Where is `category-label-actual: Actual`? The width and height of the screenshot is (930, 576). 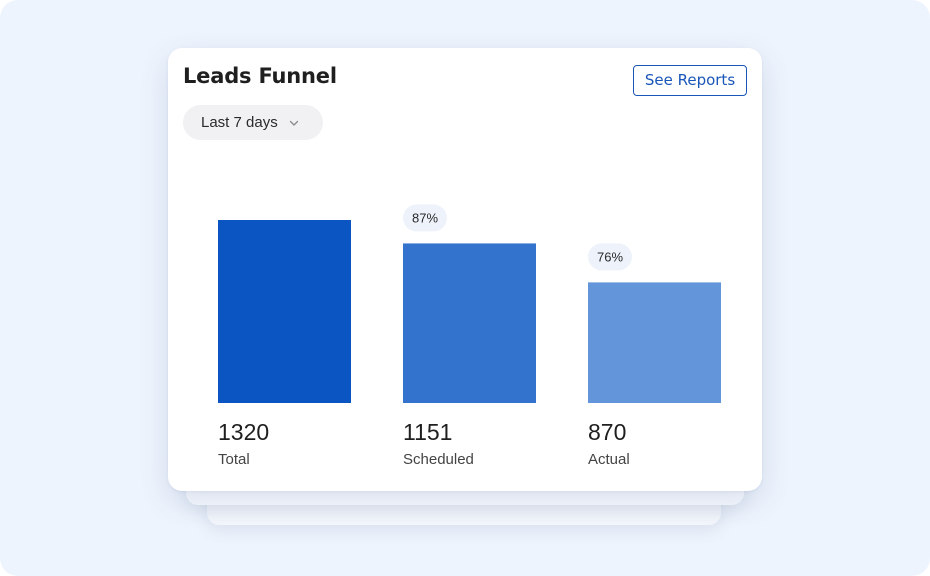
category-label-actual: Actual is located at coordinates (609, 459).